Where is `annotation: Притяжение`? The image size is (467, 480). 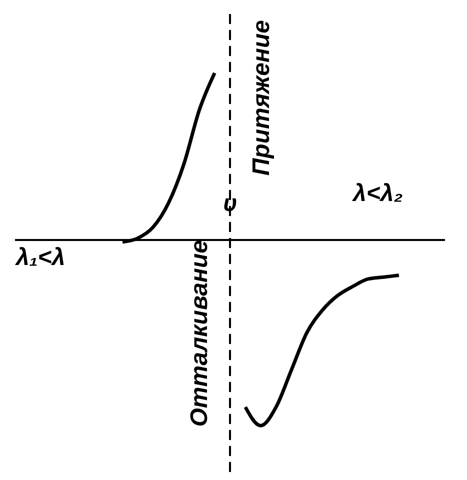 annotation: Притяжение is located at coordinates (262, 98).